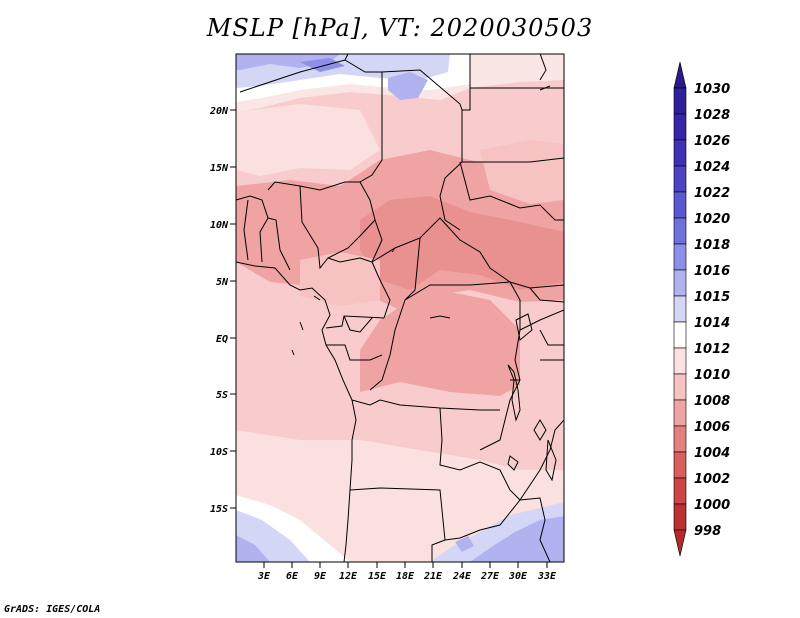  What do you see at coordinates (462, 576) in the screenshot?
I see `lon-label-24e: 24E` at bounding box center [462, 576].